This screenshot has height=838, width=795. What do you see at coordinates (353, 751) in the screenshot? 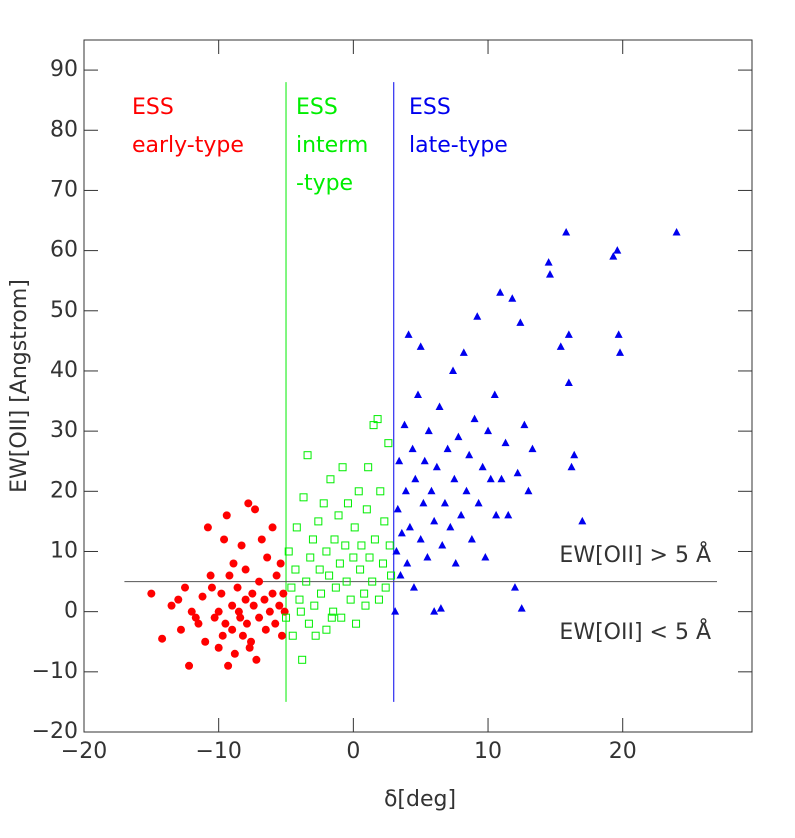
I see `x-tick-label: 0` at bounding box center [353, 751].